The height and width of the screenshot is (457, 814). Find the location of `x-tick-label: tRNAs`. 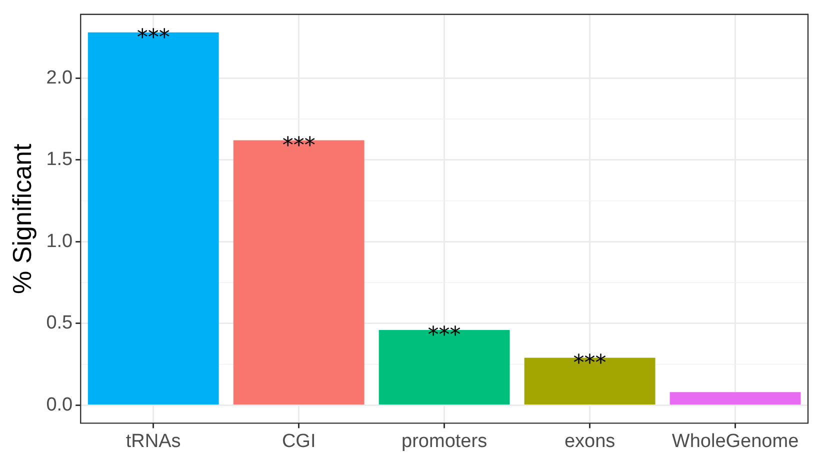

x-tick-label: tRNAs is located at coordinates (153, 441).